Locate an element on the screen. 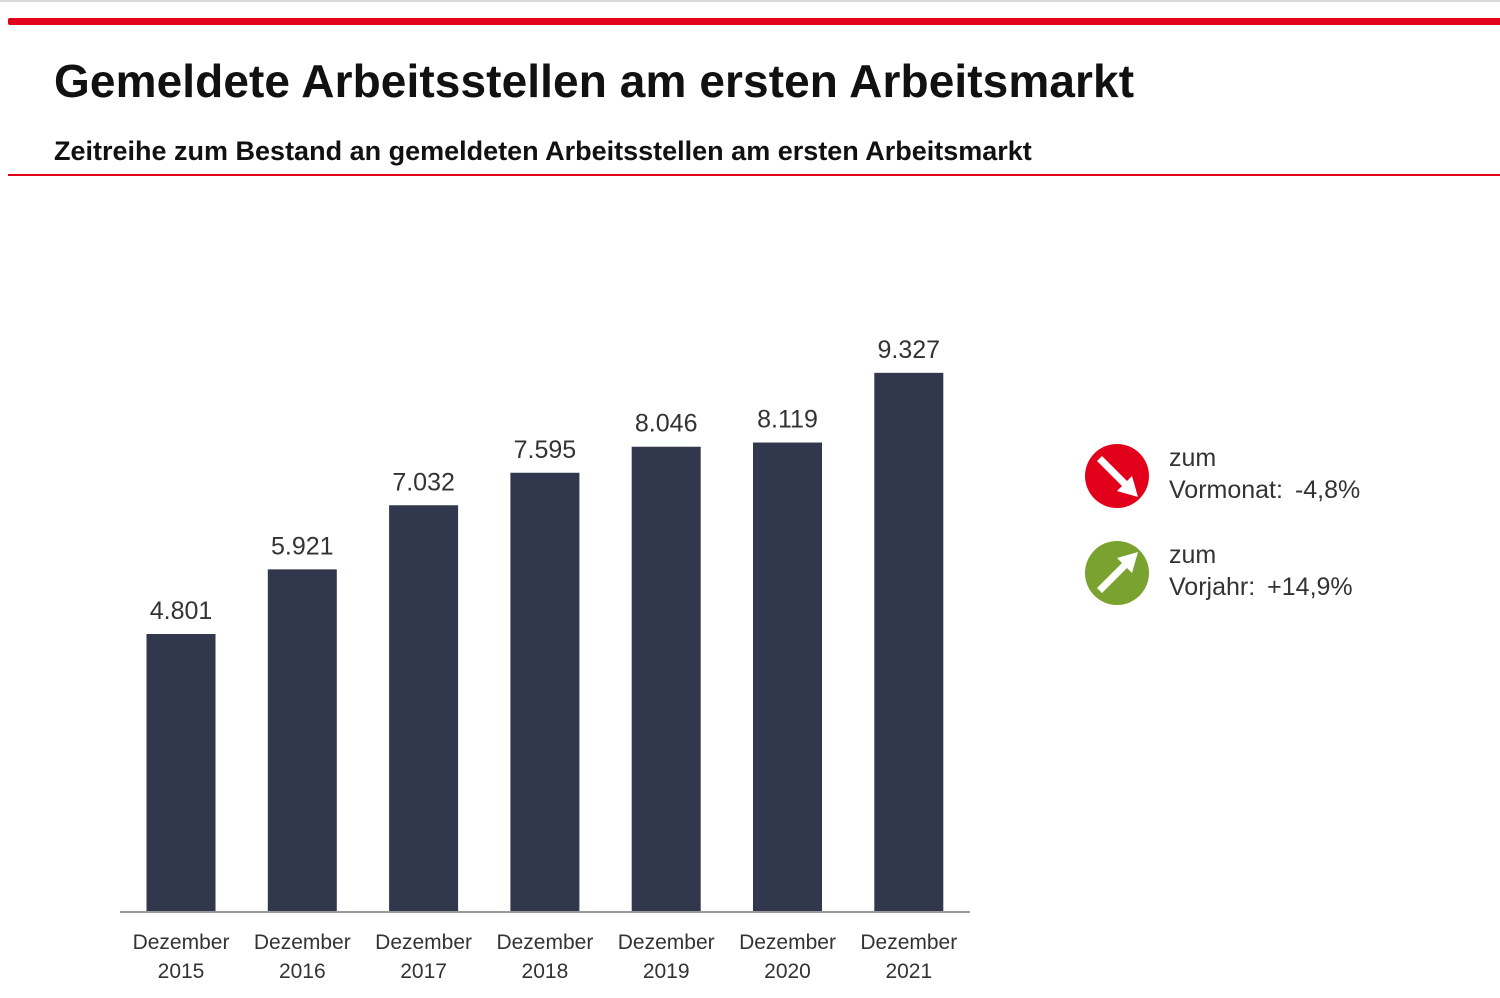 The width and height of the screenshot is (1500, 998). bar-2020 is located at coordinates (787, 676).